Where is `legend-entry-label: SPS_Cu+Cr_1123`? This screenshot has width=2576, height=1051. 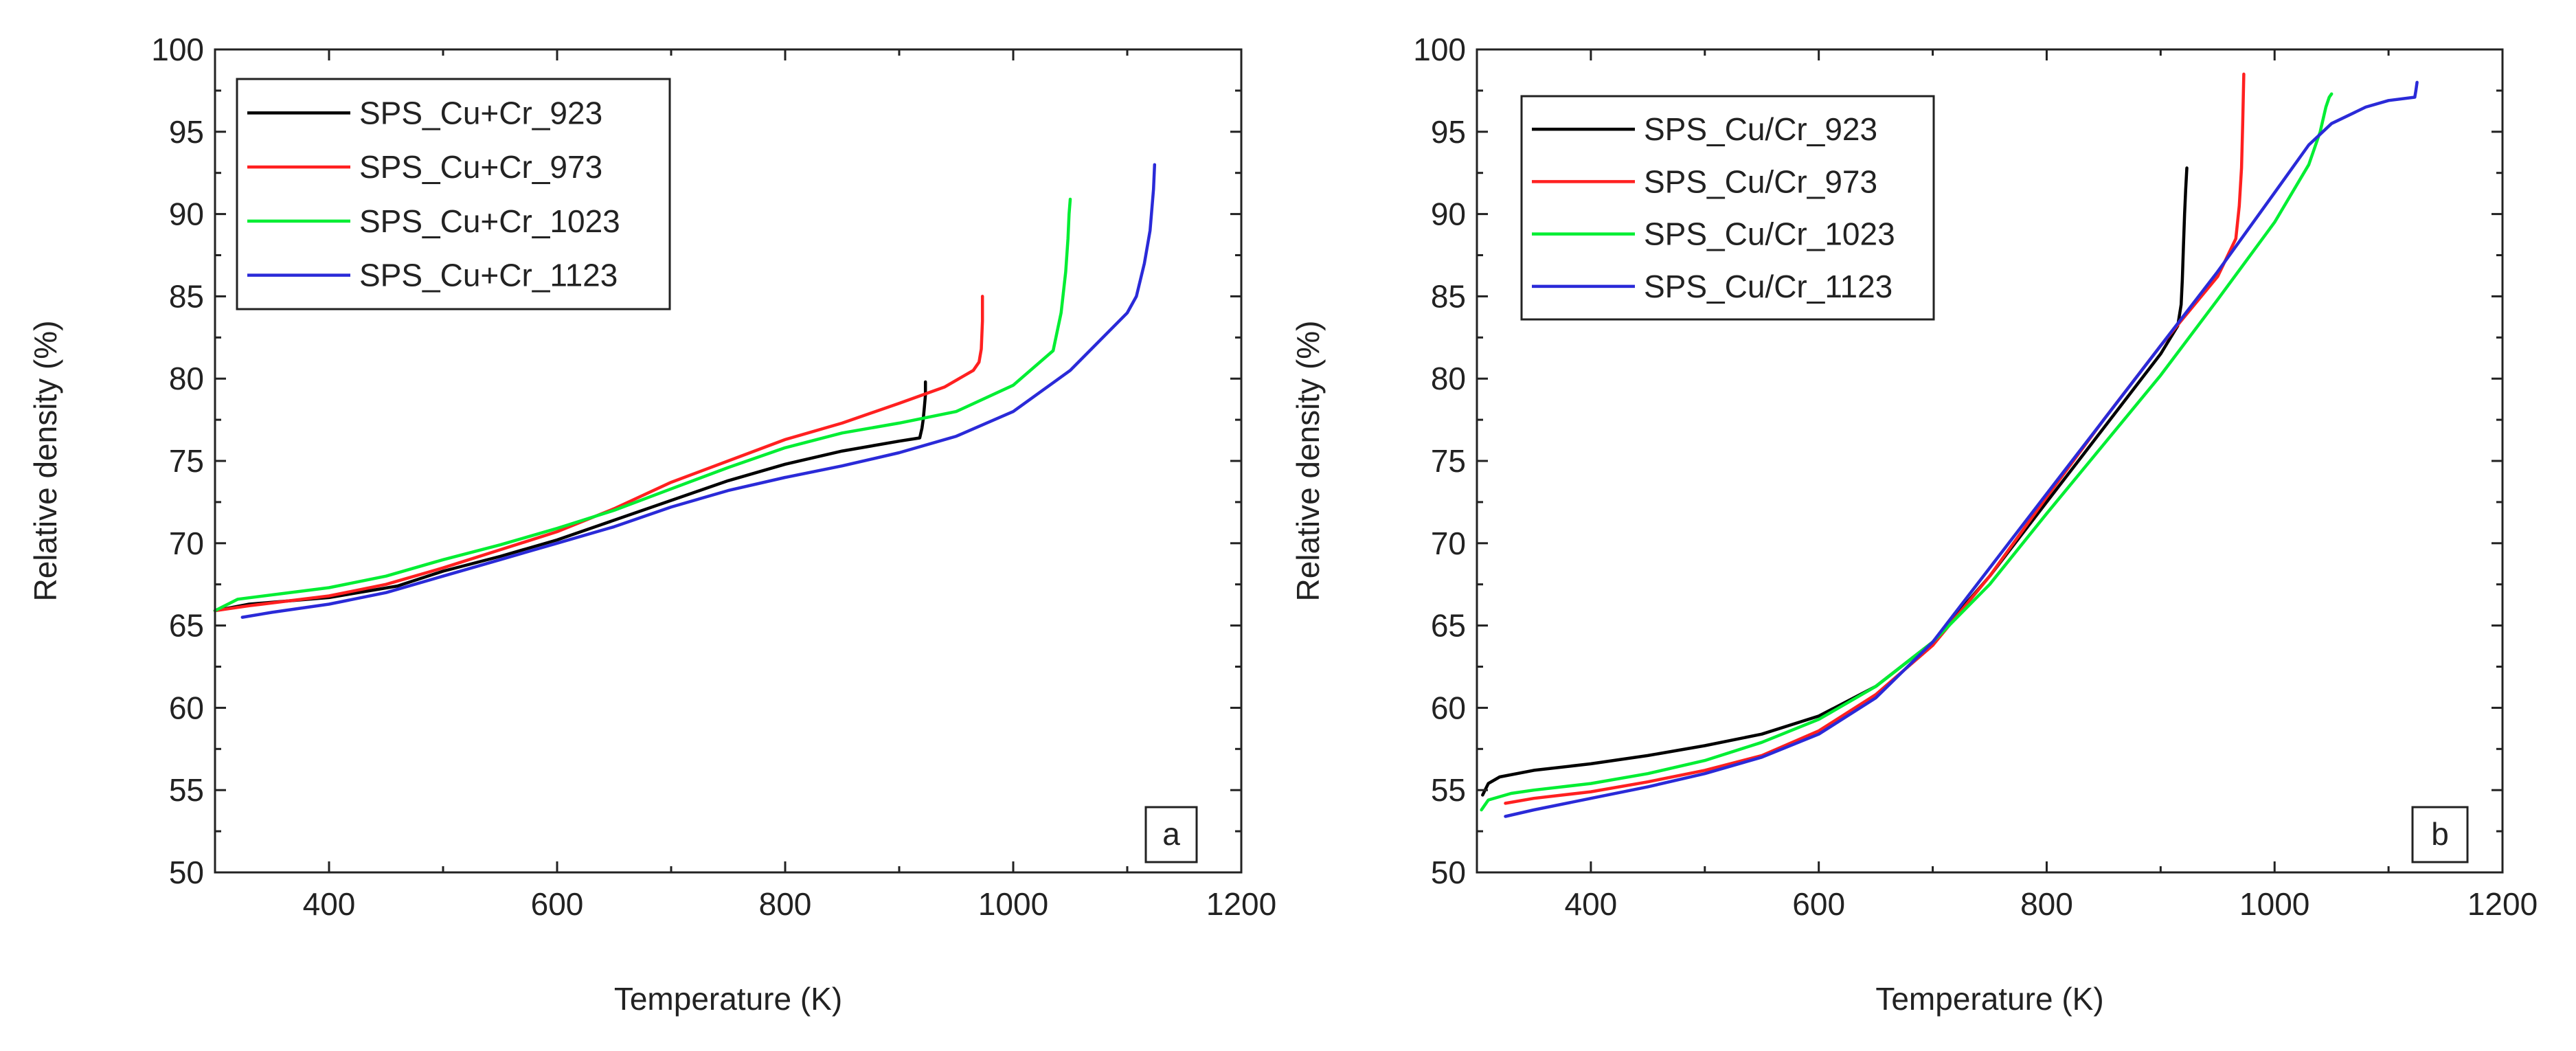
legend-entry-label: SPS_Cu+Cr_1123 is located at coordinates (488, 275).